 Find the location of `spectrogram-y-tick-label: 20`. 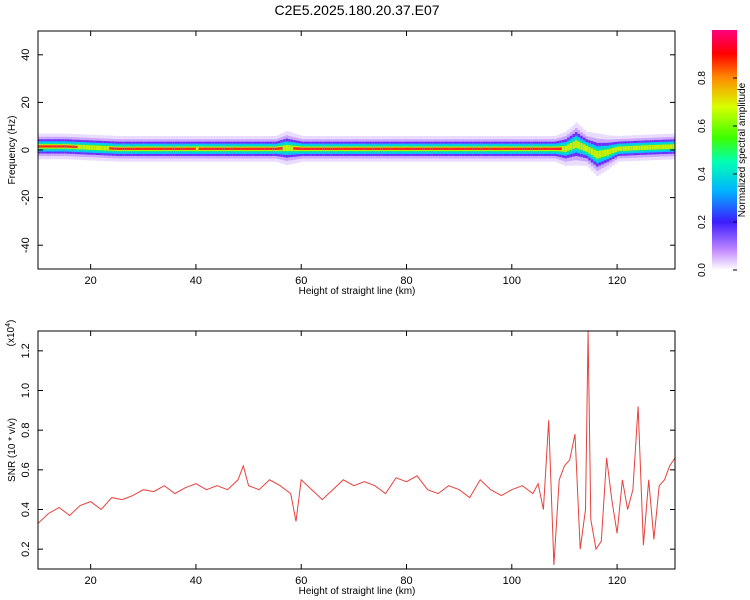

spectrogram-y-tick-label: 20 is located at coordinates (26, 102).